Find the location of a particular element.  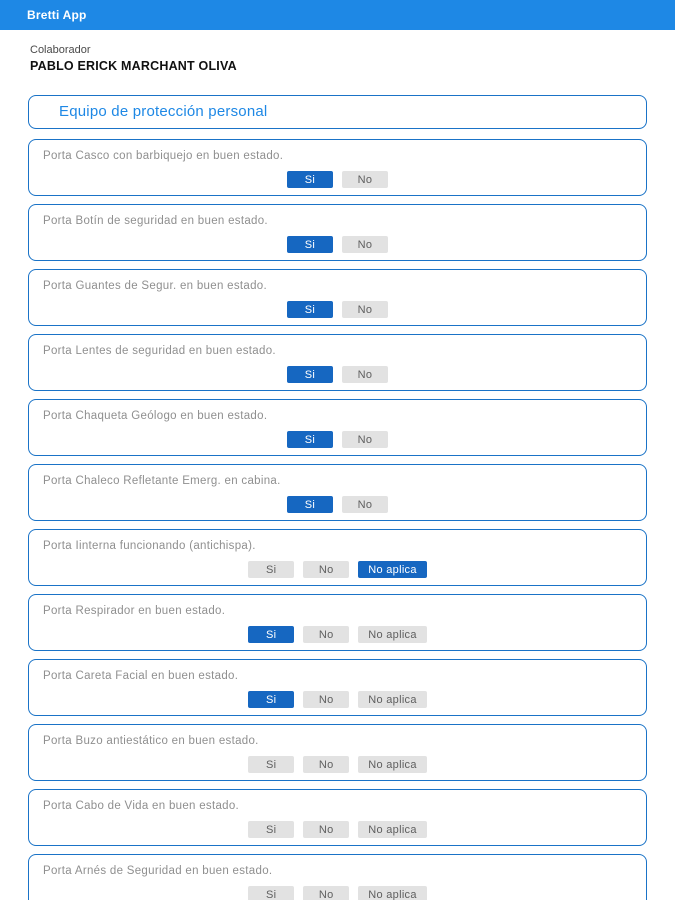

section-title: Equipo de protección personal is located at coordinates (163, 111).